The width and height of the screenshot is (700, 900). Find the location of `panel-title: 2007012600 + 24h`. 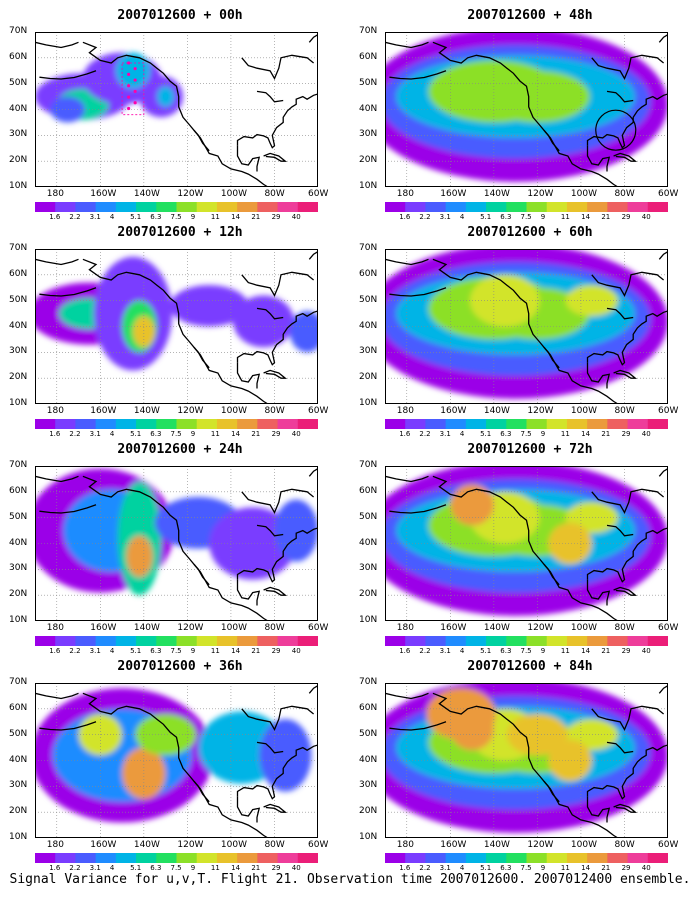

panel-title: 2007012600 + 24h is located at coordinates (180, 449).